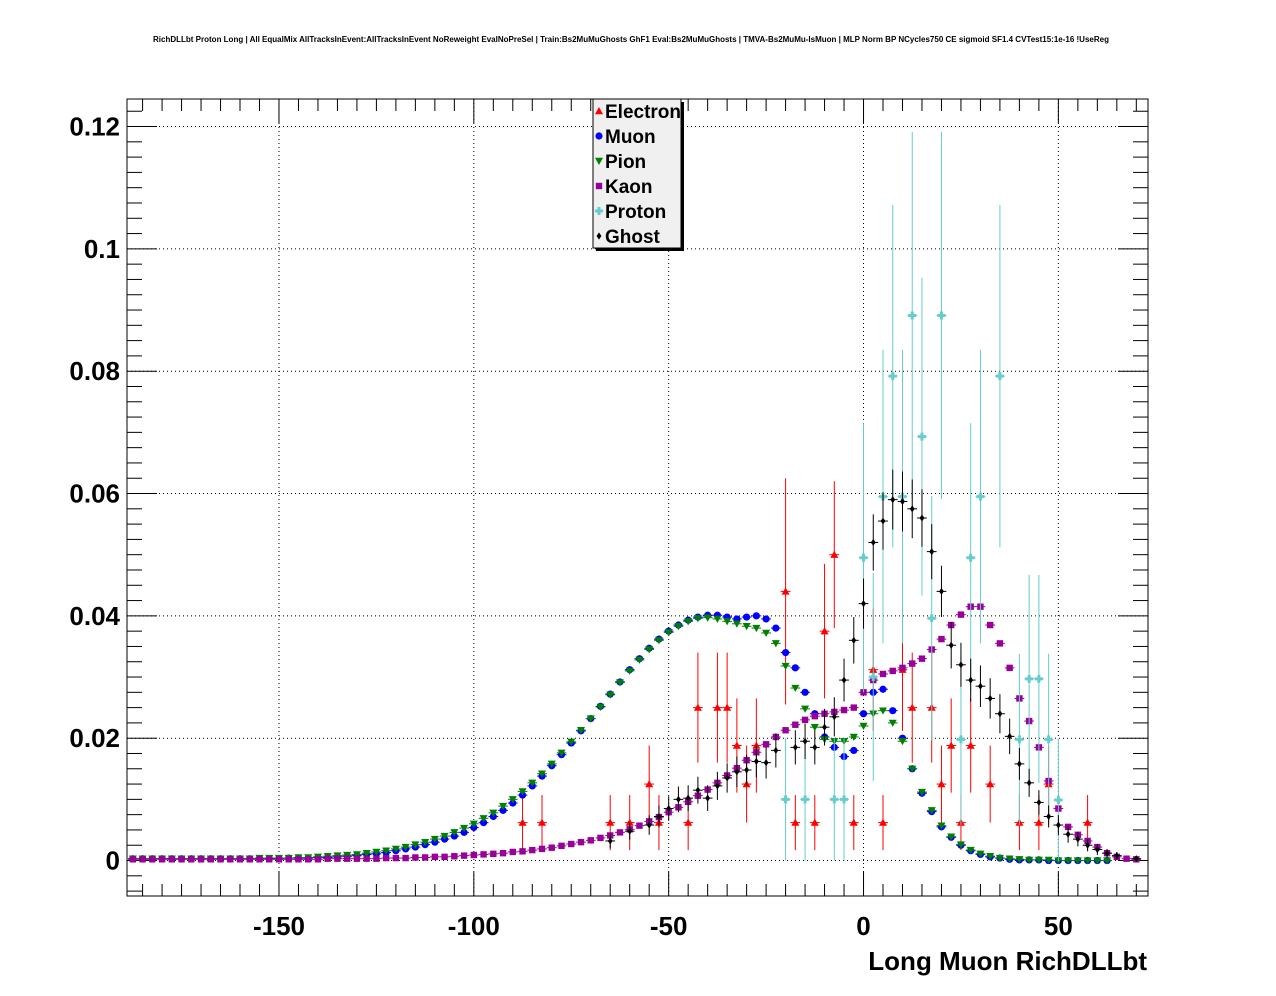 This screenshot has width=1276, height=996. What do you see at coordinates (1007, 961) in the screenshot?
I see `x-axis-label: Long Muon RichDLLbt` at bounding box center [1007, 961].